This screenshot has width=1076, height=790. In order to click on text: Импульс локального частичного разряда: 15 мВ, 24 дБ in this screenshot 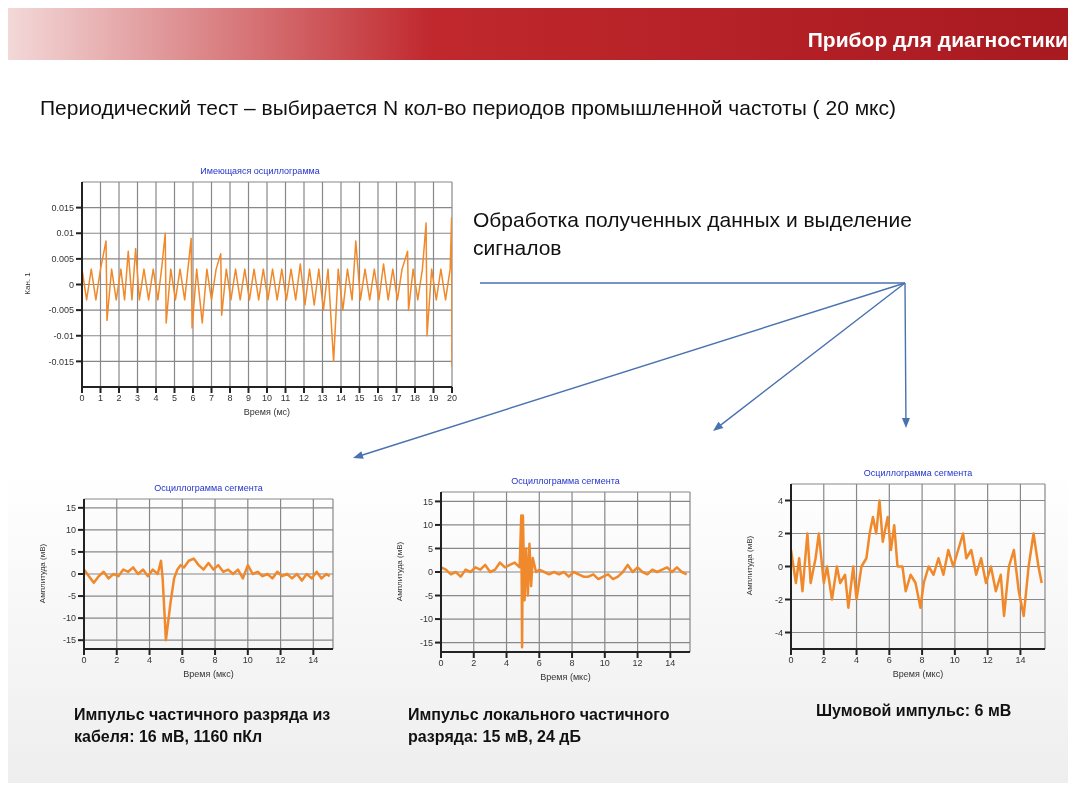, I will do `click(539, 726)`.